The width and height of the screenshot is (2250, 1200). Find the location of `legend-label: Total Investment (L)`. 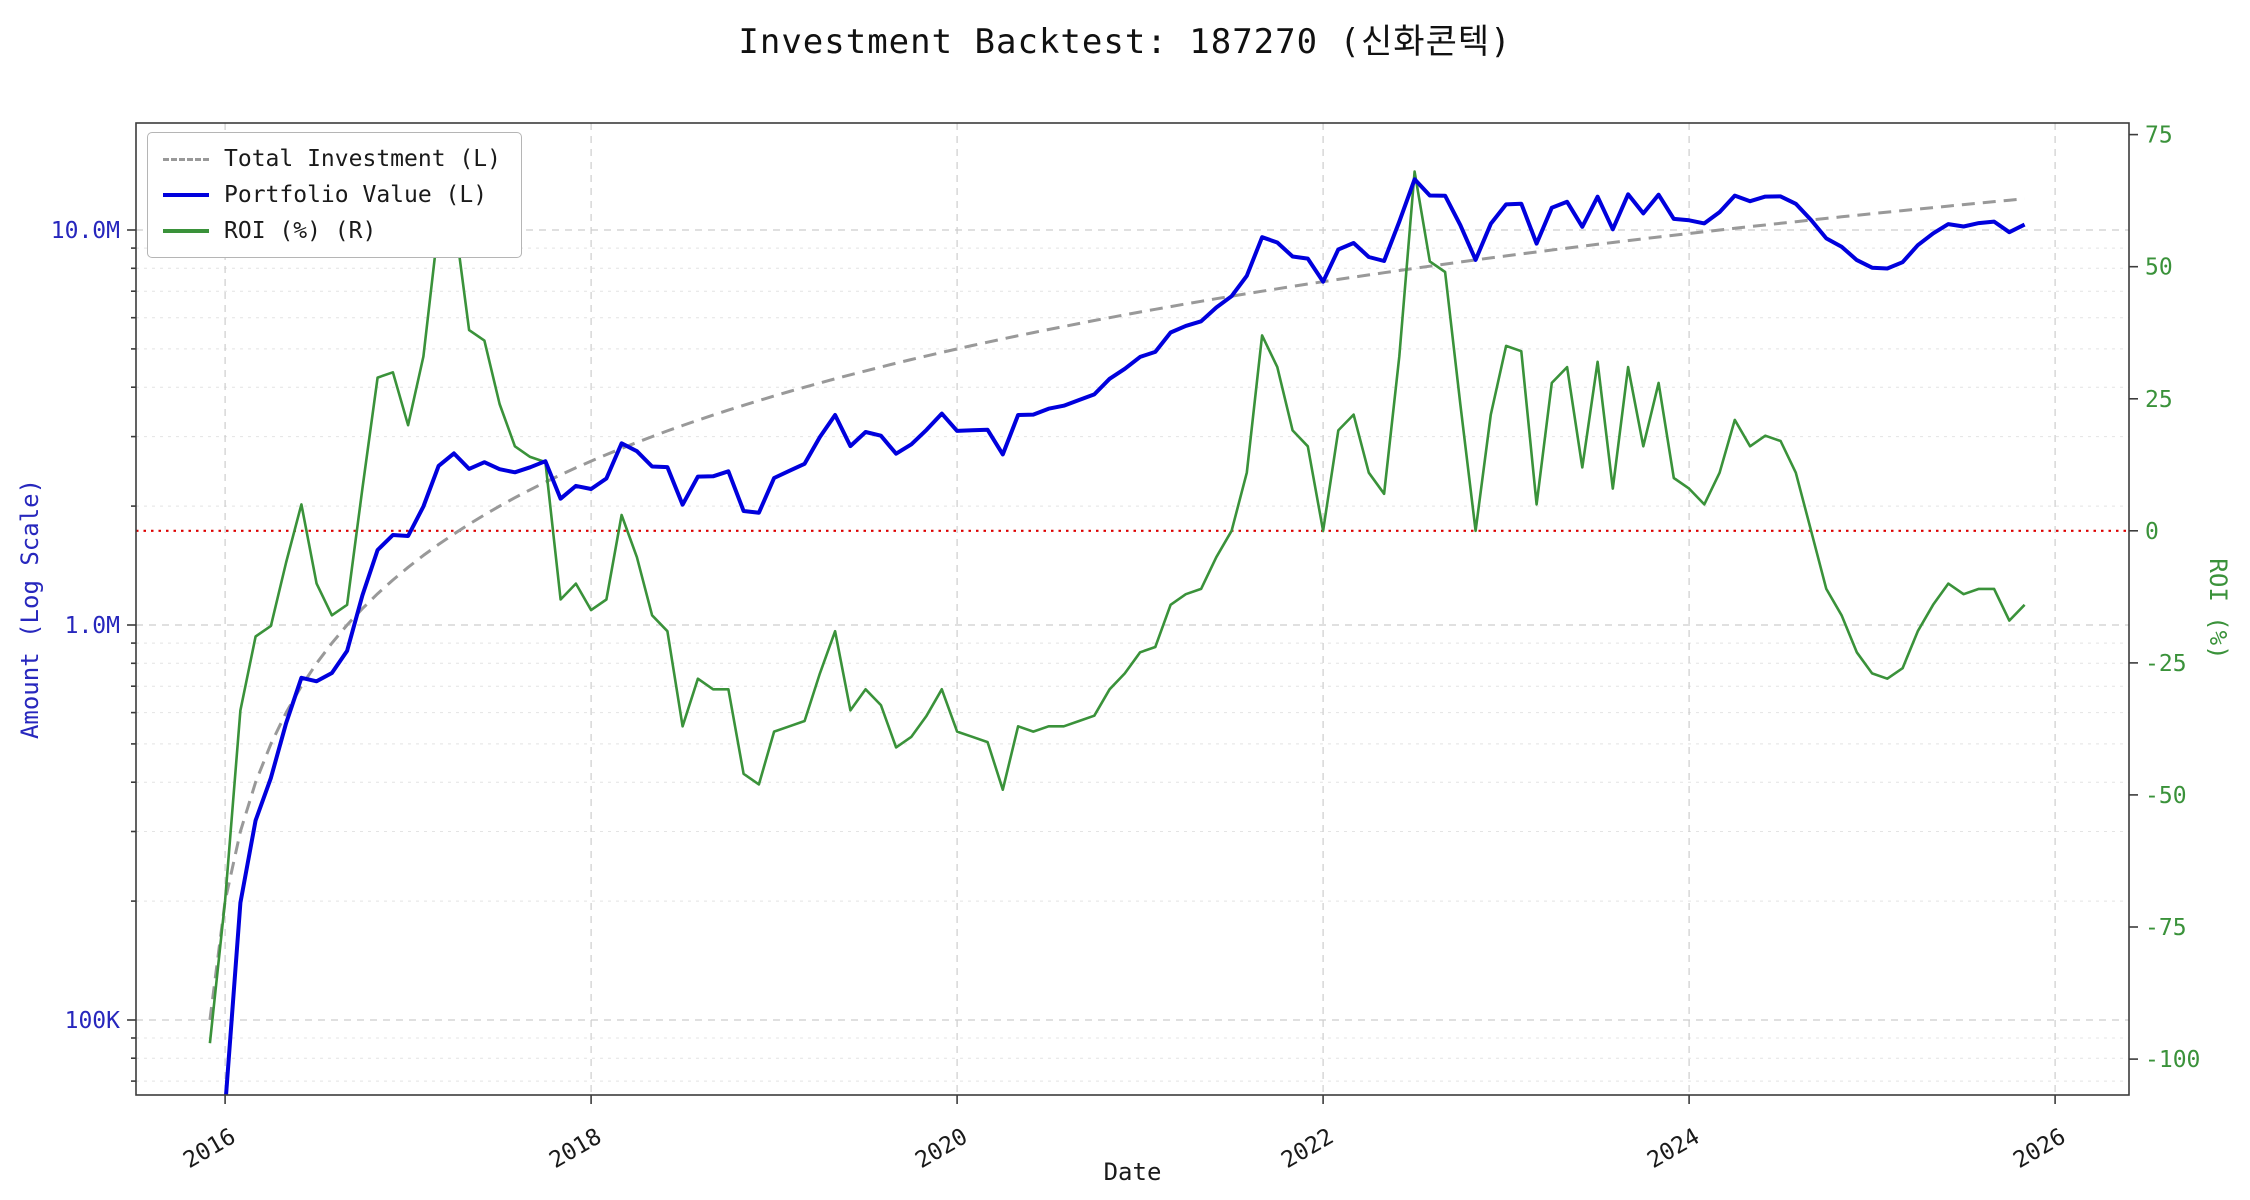

legend-label: Total Investment (L) is located at coordinates (362, 159).